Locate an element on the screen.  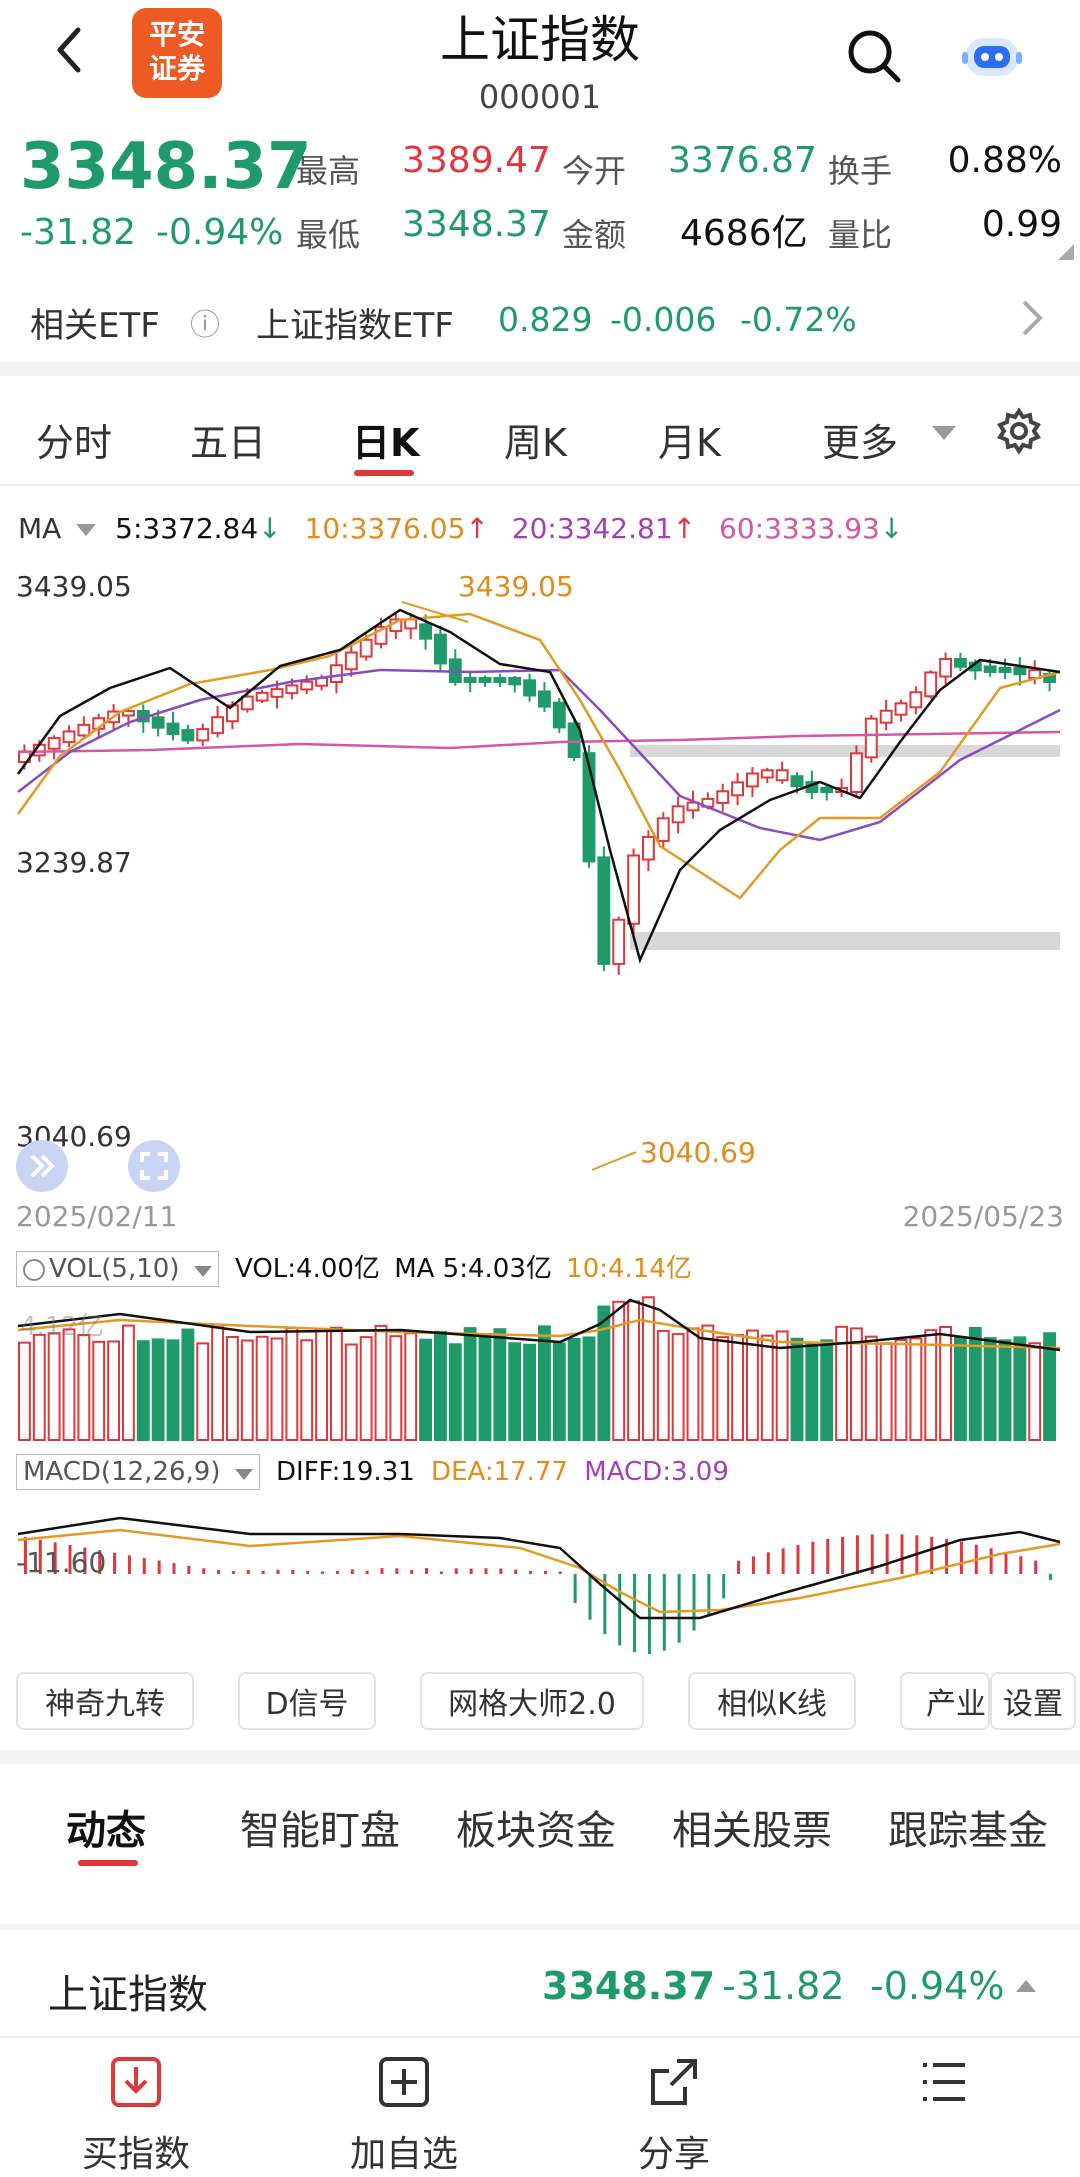
macd-chart is located at coordinates (539, 1585).